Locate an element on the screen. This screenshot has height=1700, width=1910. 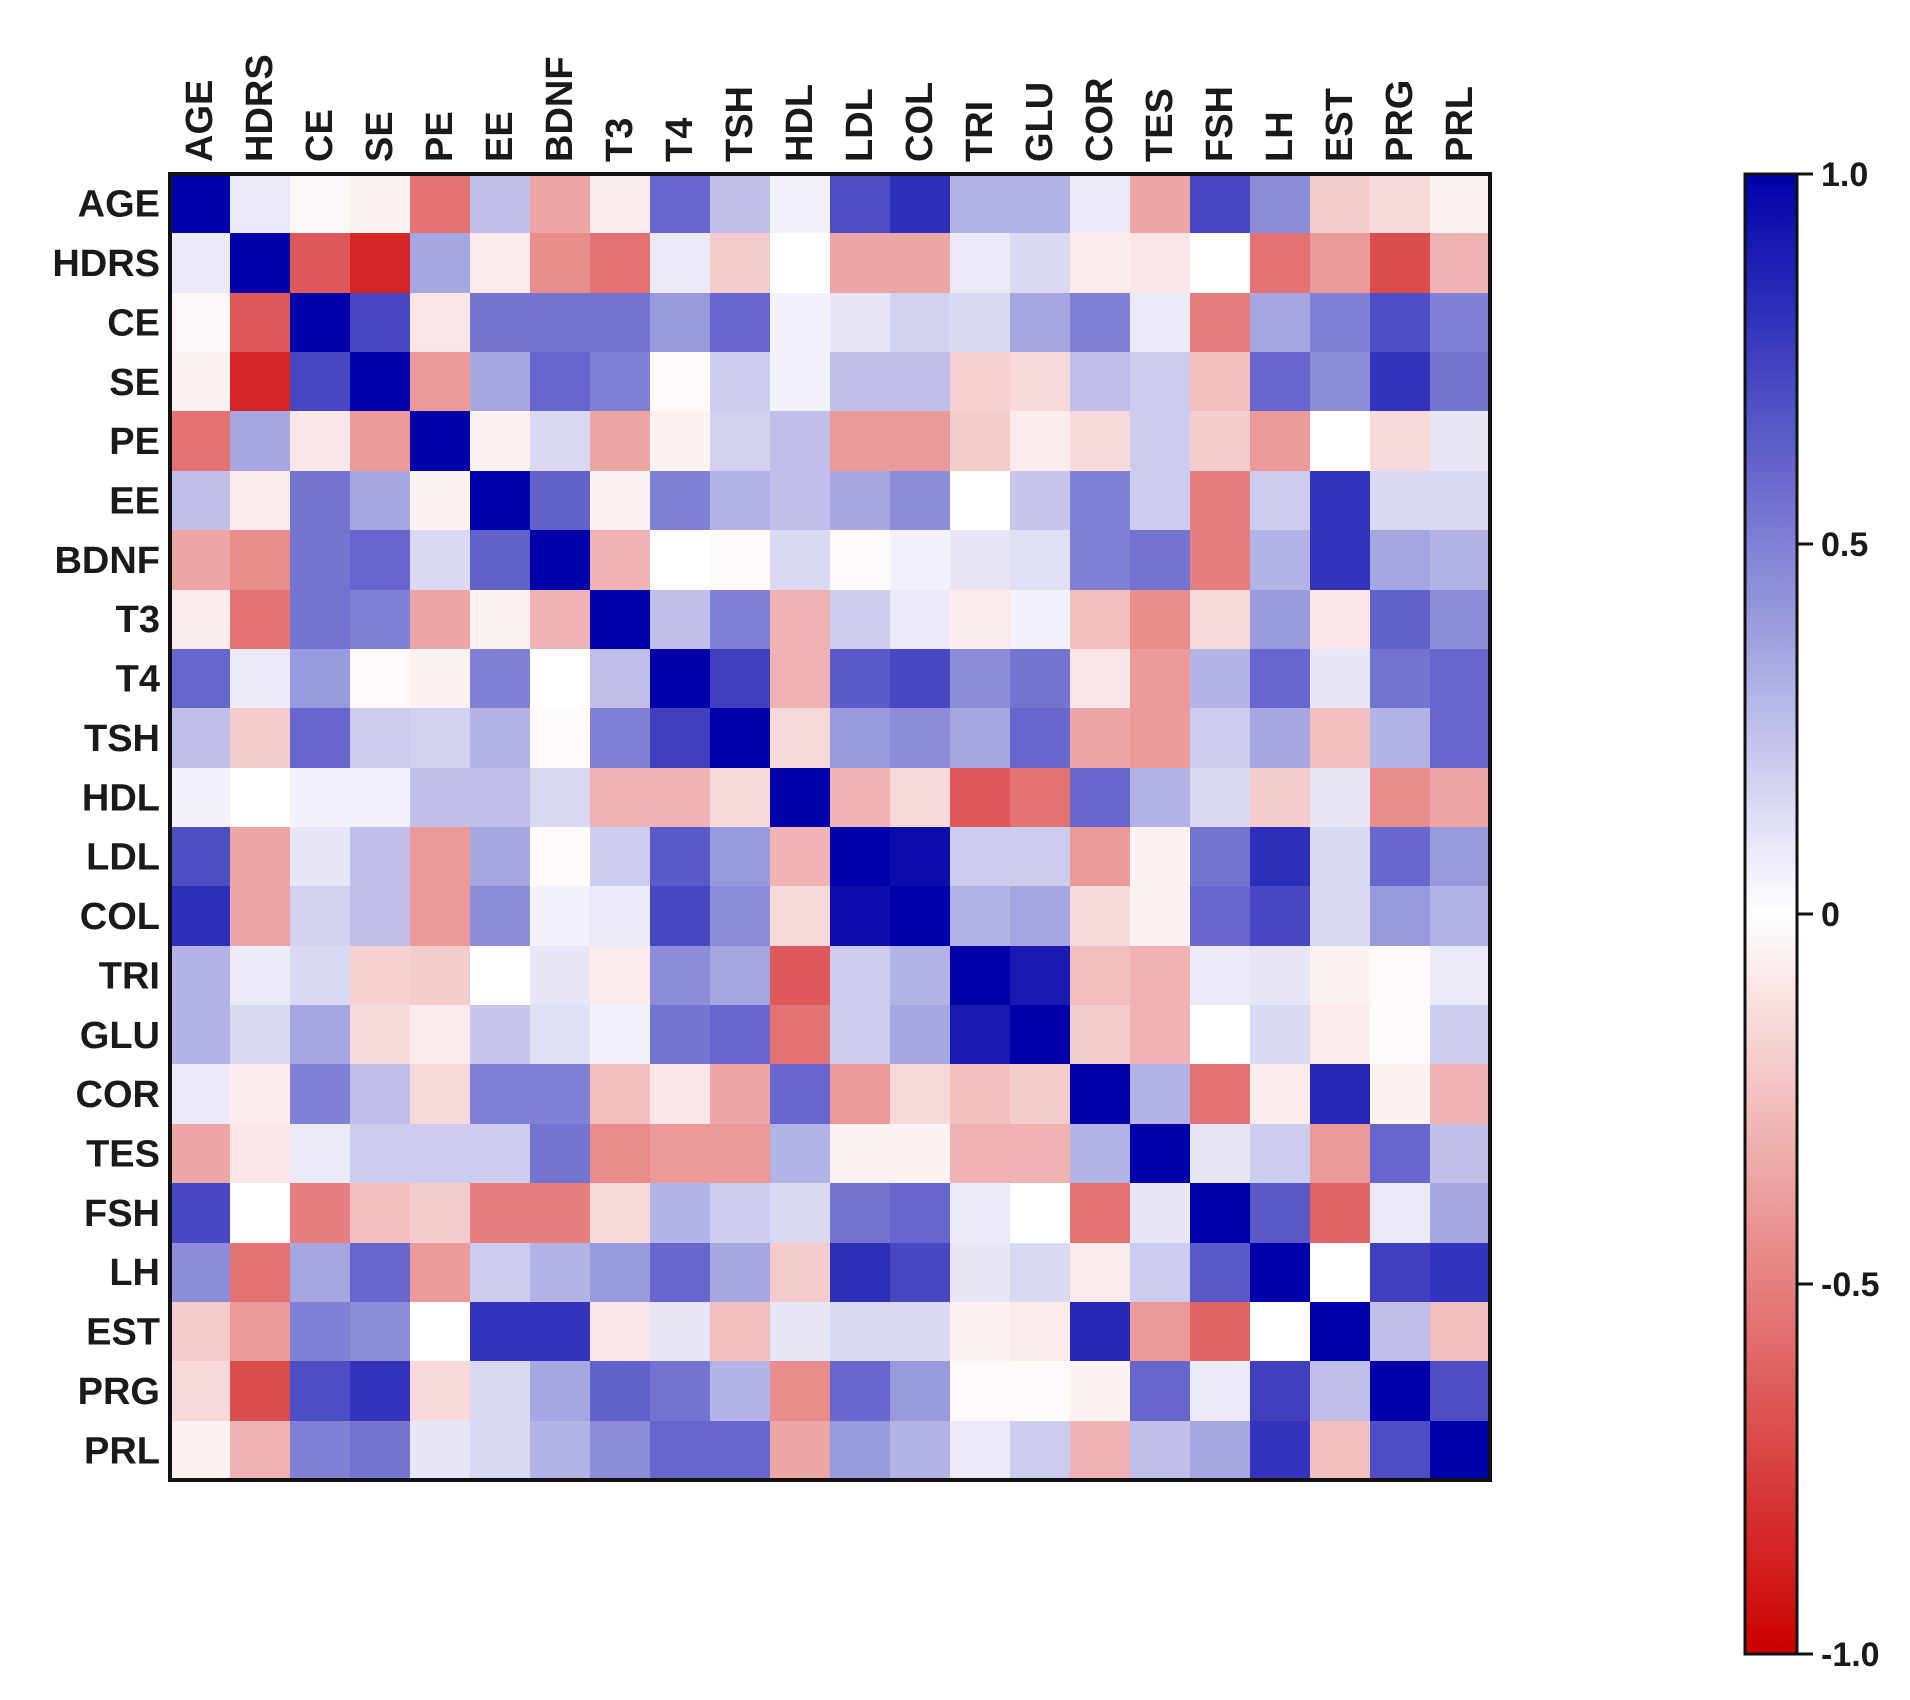
heatmap-cell-t4-tes is located at coordinates (1160, 678).